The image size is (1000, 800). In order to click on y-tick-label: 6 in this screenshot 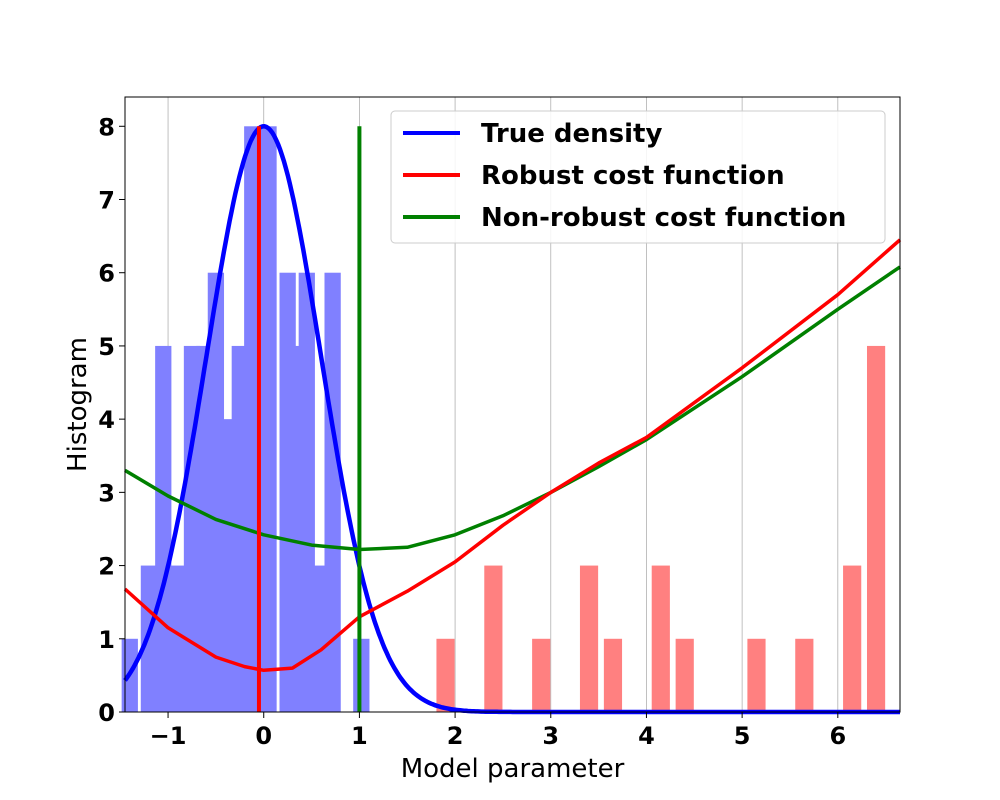, I will do `click(106, 274)`.